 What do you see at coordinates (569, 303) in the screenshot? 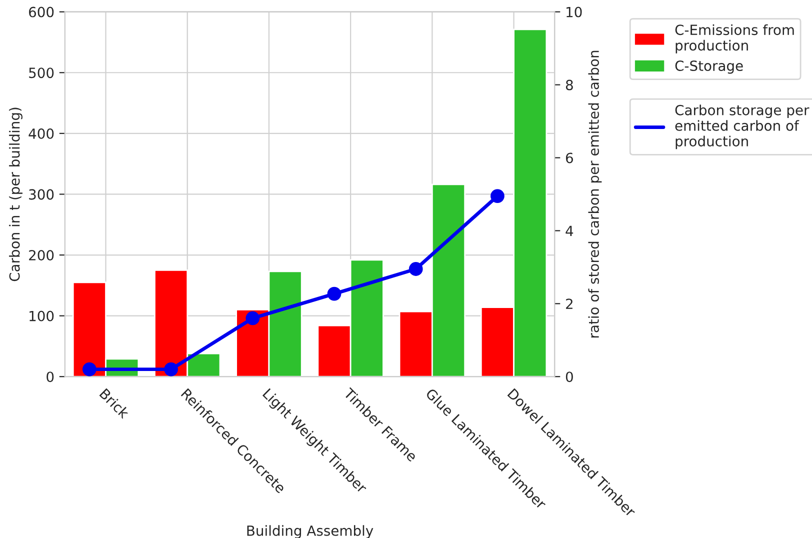
I see `y2-tick-label: 2` at bounding box center [569, 303].